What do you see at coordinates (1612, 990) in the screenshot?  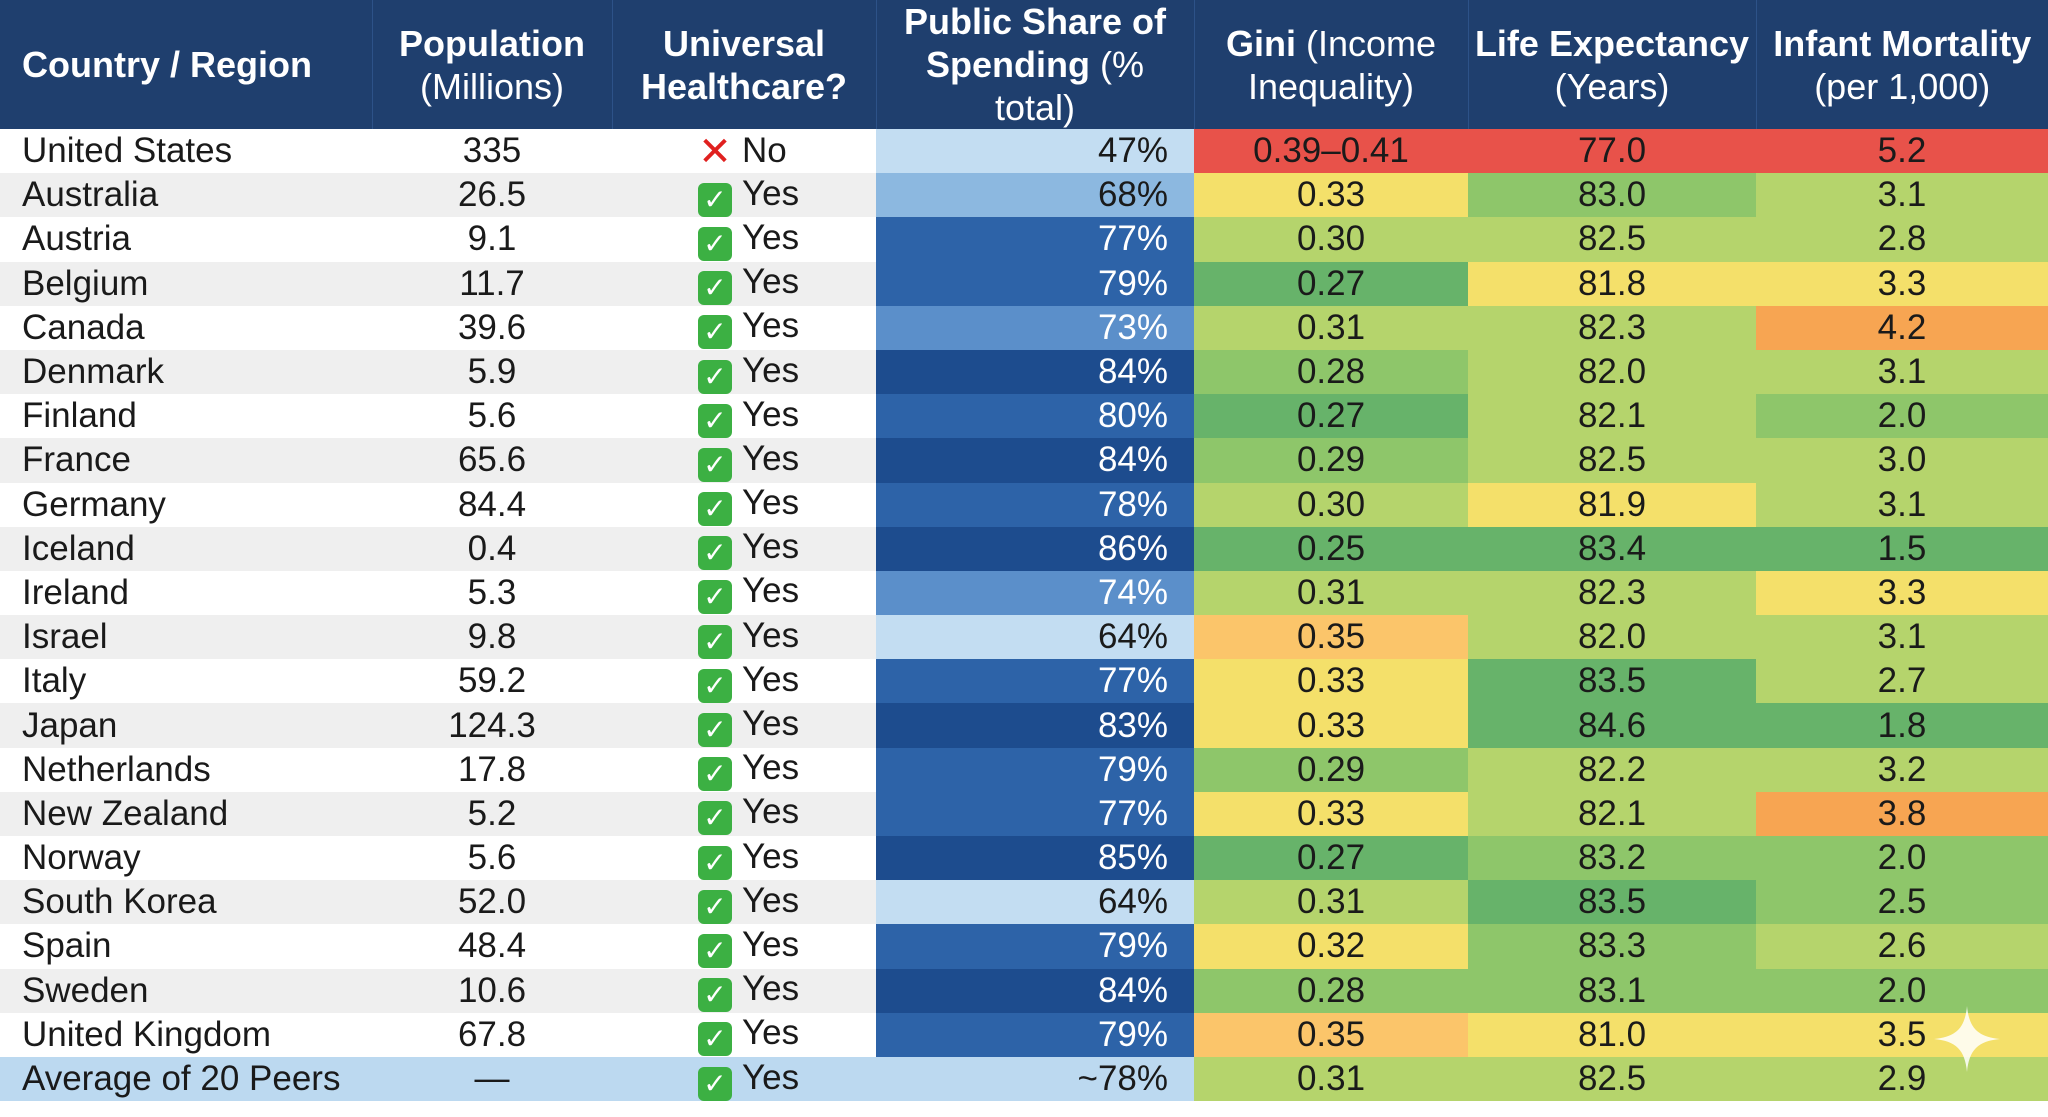 I see `life-expectancy-cell: 83.1` at bounding box center [1612, 990].